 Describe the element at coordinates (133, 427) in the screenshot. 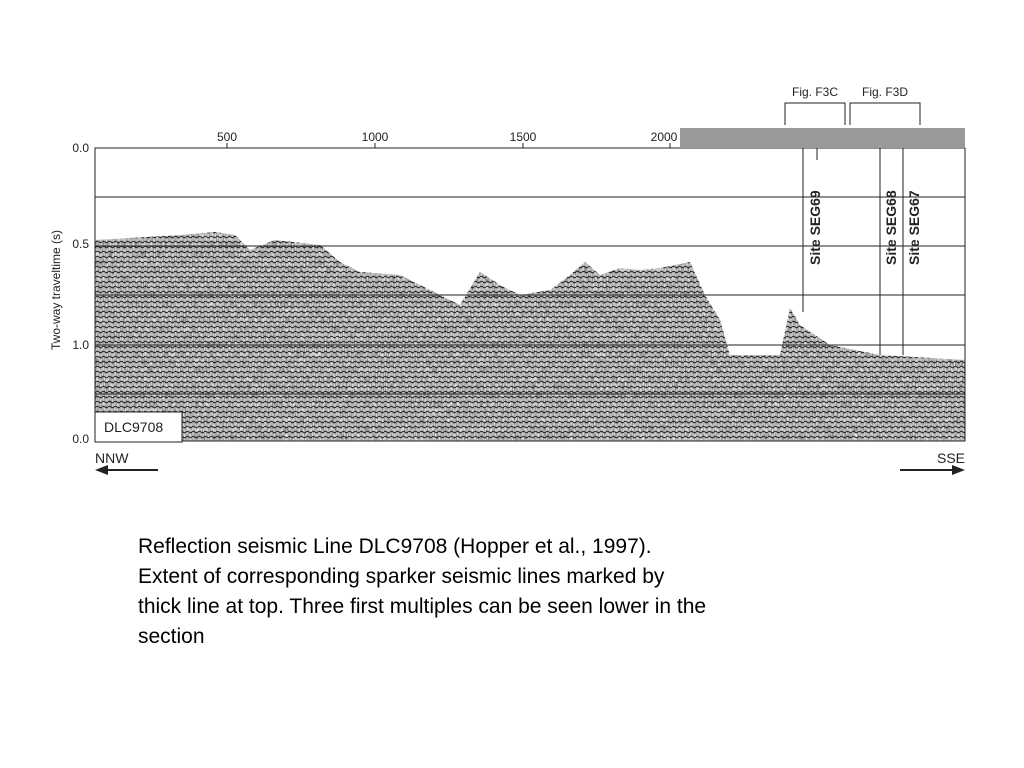

I see `line-label: DLC9708` at that location.